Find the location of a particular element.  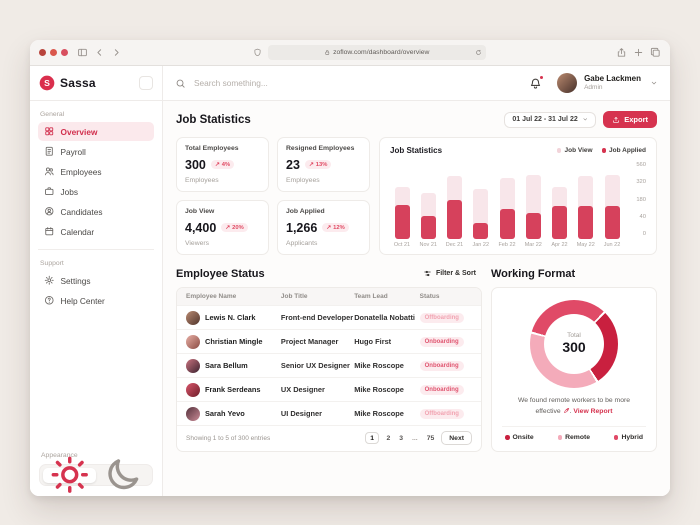

donut-total-label: Total is located at coordinates (574, 336).